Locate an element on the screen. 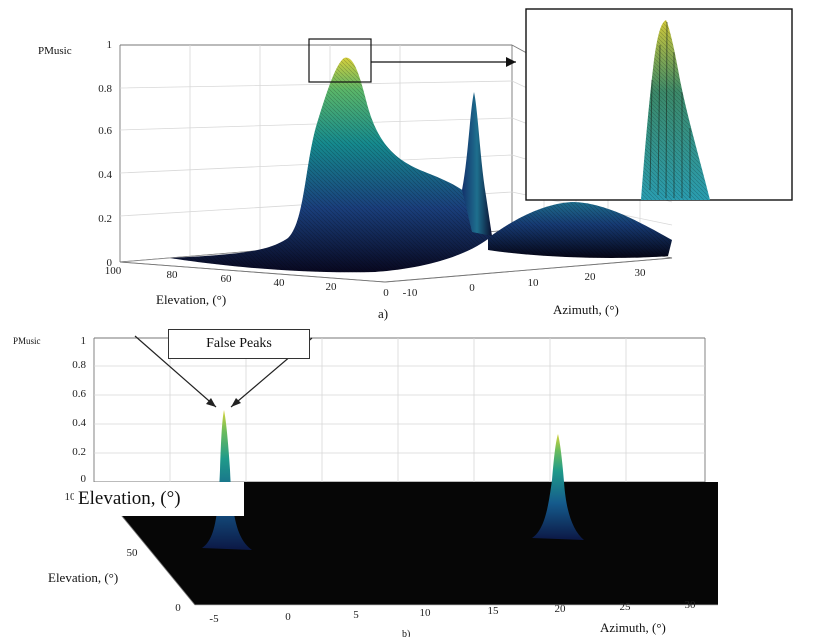 The width and height of the screenshot is (820, 637). panel-b-elevation-axis: 10 50 0 Elevation, (°) is located at coordinates (122, 547).